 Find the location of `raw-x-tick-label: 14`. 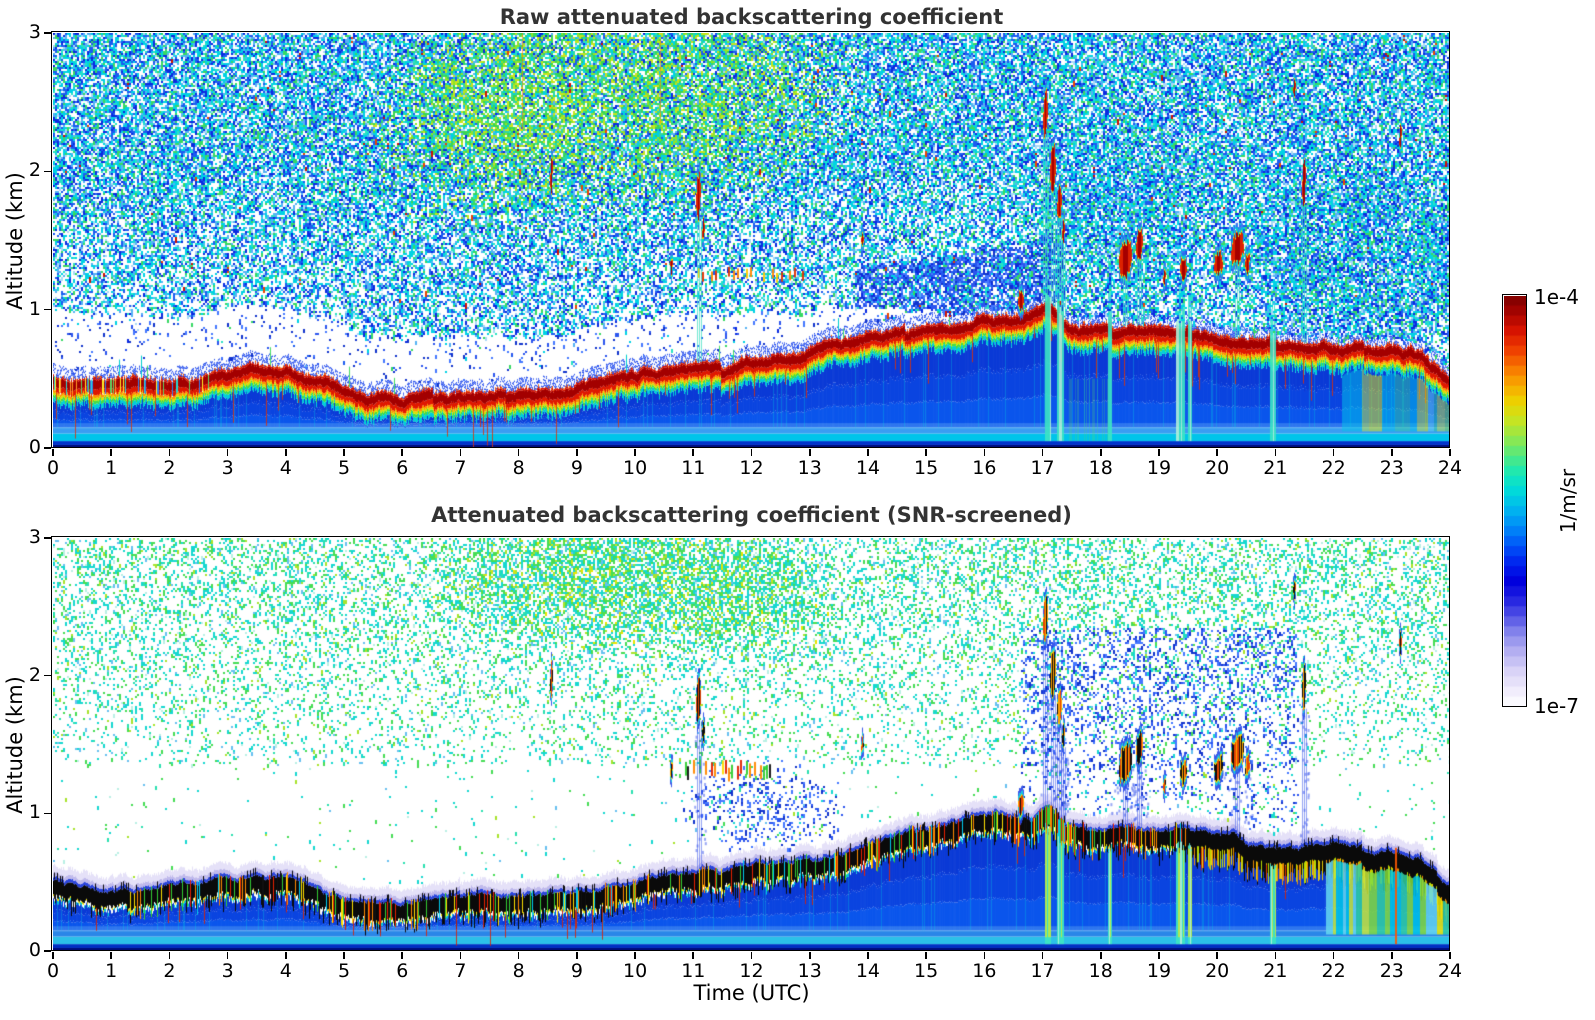

raw-x-tick-label: 14 is located at coordinates (867, 468).